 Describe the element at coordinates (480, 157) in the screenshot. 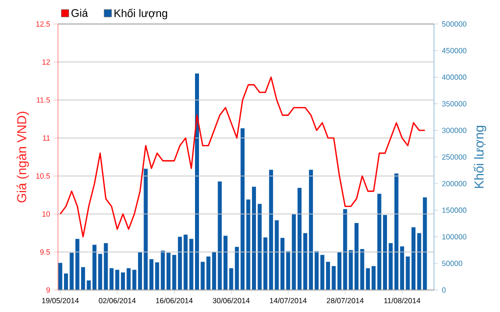

I see `y2-axis-title: Khối lượng` at that location.